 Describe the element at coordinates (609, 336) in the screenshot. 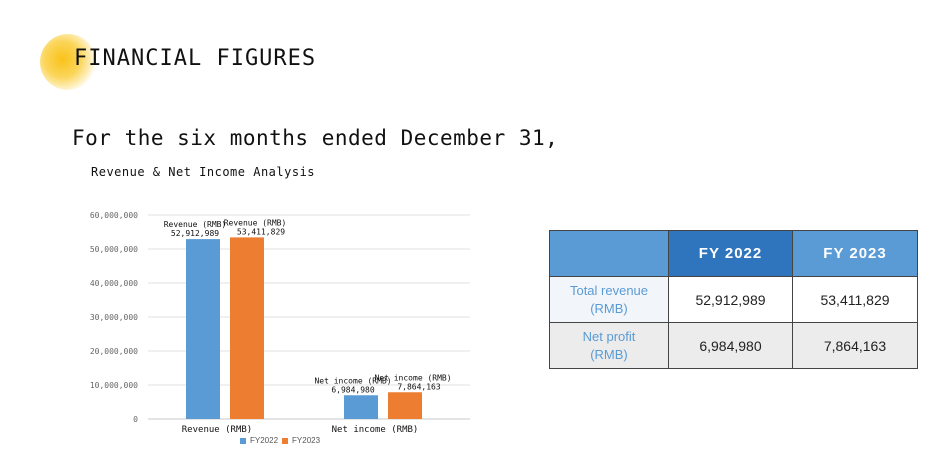

I see `row-label-line: Net profit` at that location.